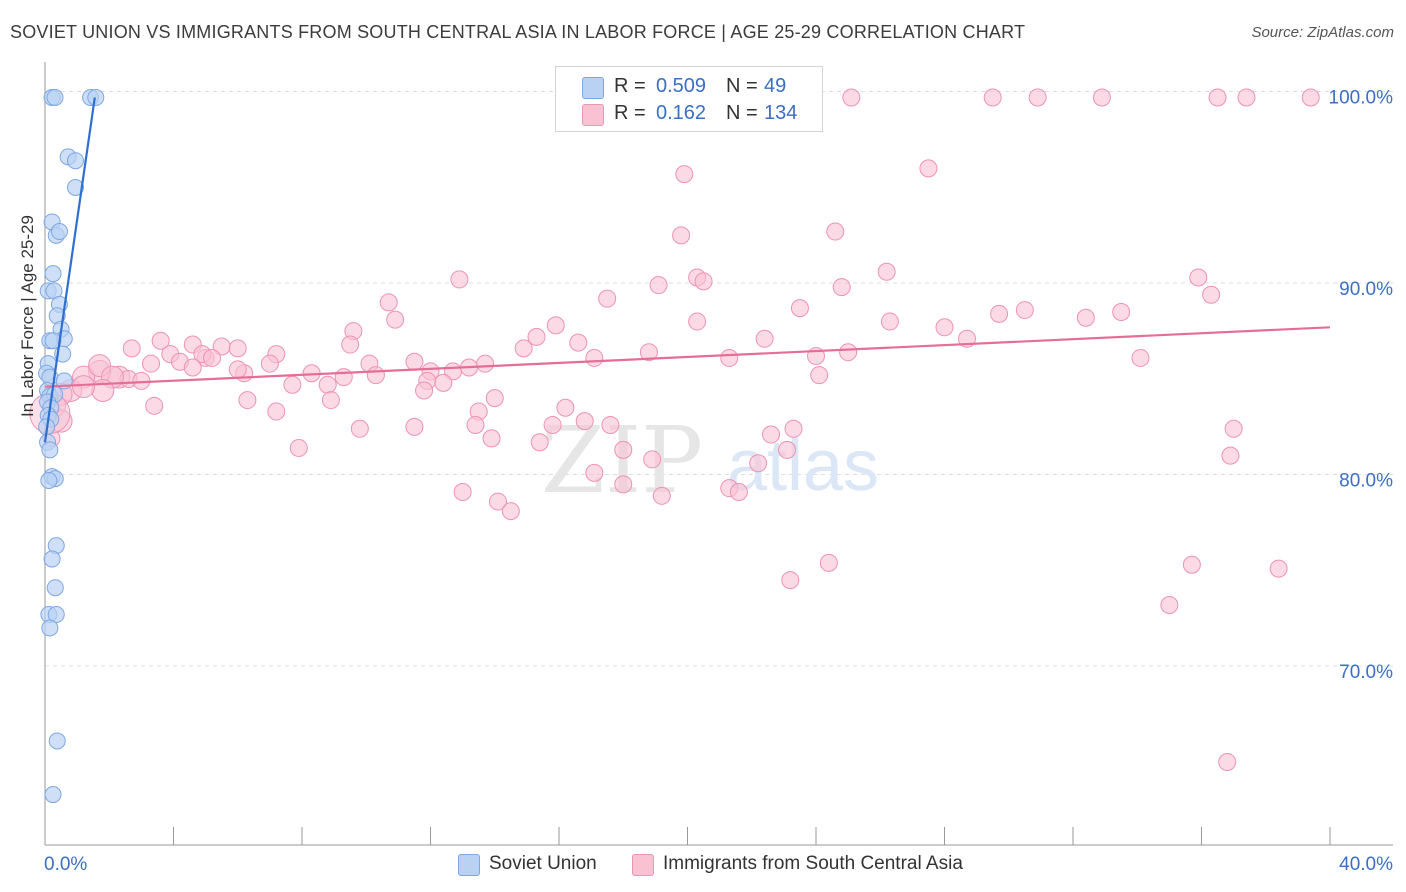 This screenshot has width=1406, height=892. I want to click on watermark: ZIP atlas, so click(710, 460).